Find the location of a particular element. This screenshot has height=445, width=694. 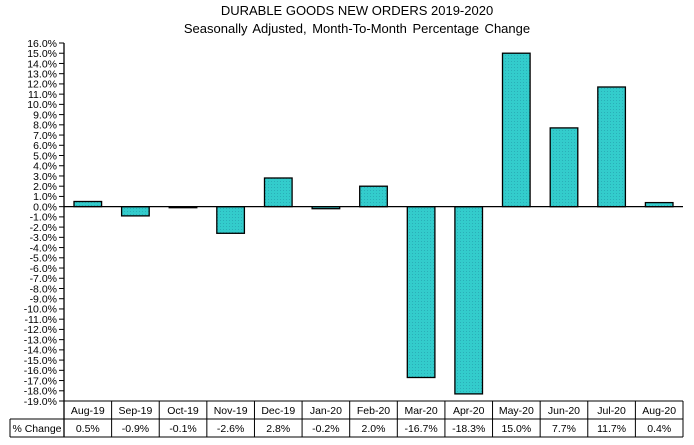

data-label: -0.9% is located at coordinates (135, 429).